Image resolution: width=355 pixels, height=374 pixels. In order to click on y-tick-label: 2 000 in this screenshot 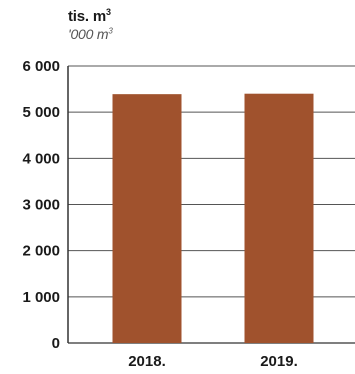, I will do `click(41, 251)`.